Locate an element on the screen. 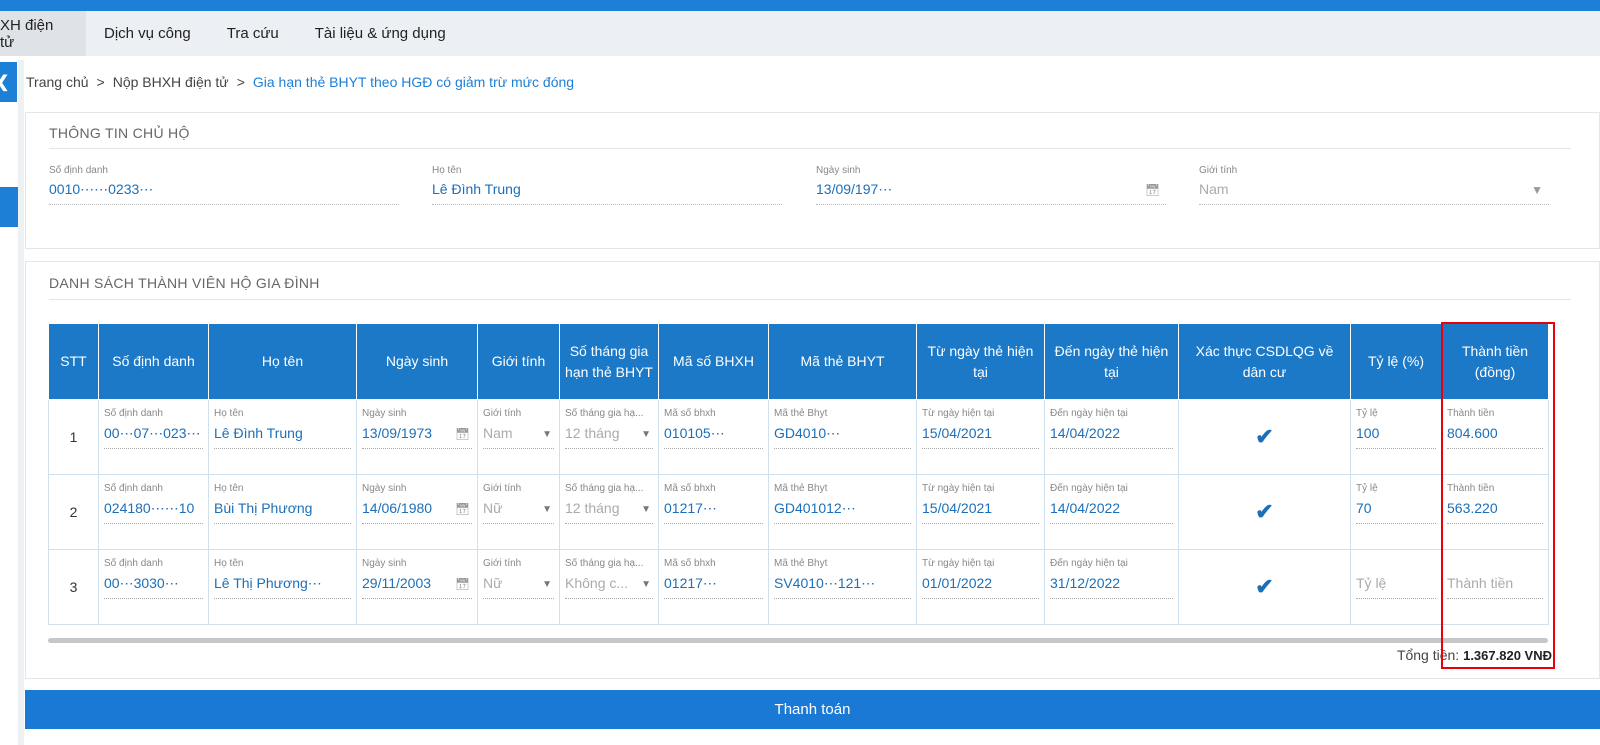 This screenshot has height=745, width=1600. id-input: 00⋯3030⋯ is located at coordinates (153, 587).